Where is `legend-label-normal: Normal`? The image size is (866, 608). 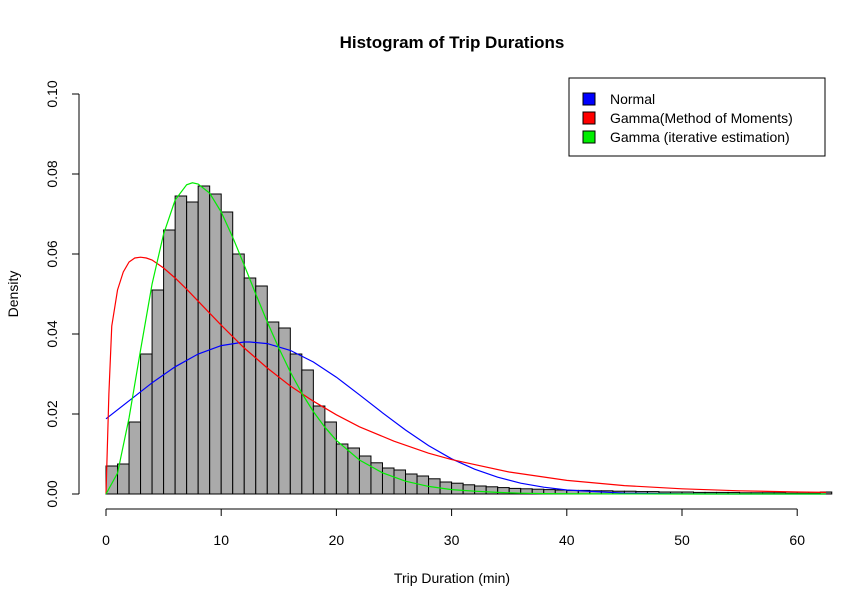 legend-label-normal: Normal is located at coordinates (632, 99).